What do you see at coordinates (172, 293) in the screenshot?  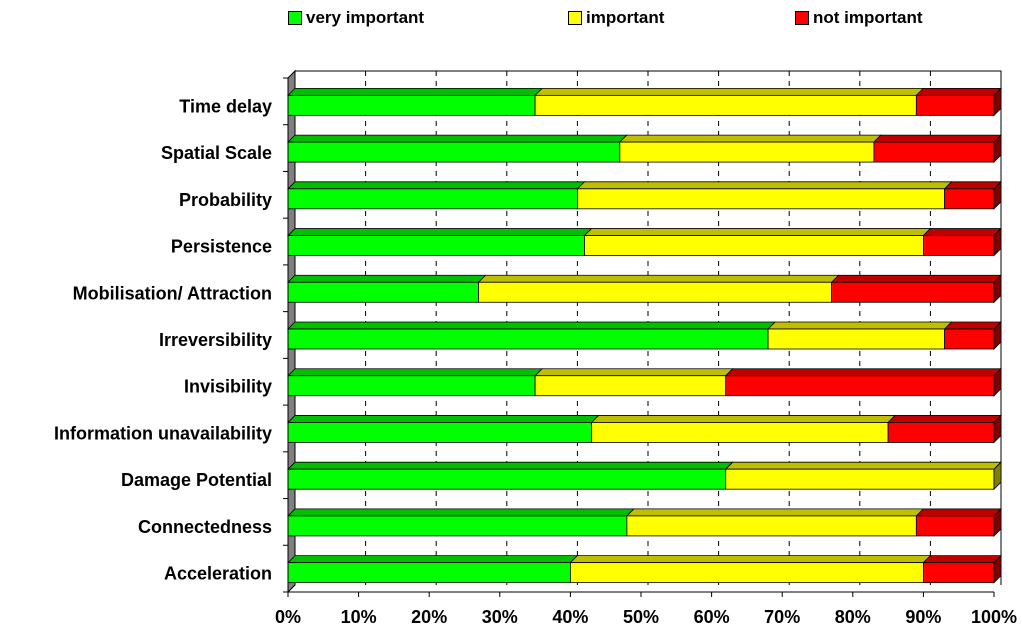 I see `category-label: Mobilisation/ Attraction` at bounding box center [172, 293].